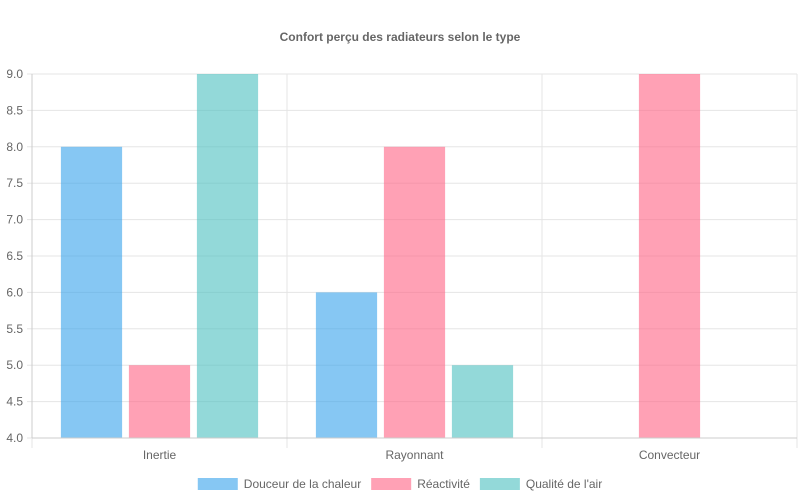  I want to click on y-tick-label: 7.5, so click(14, 183).